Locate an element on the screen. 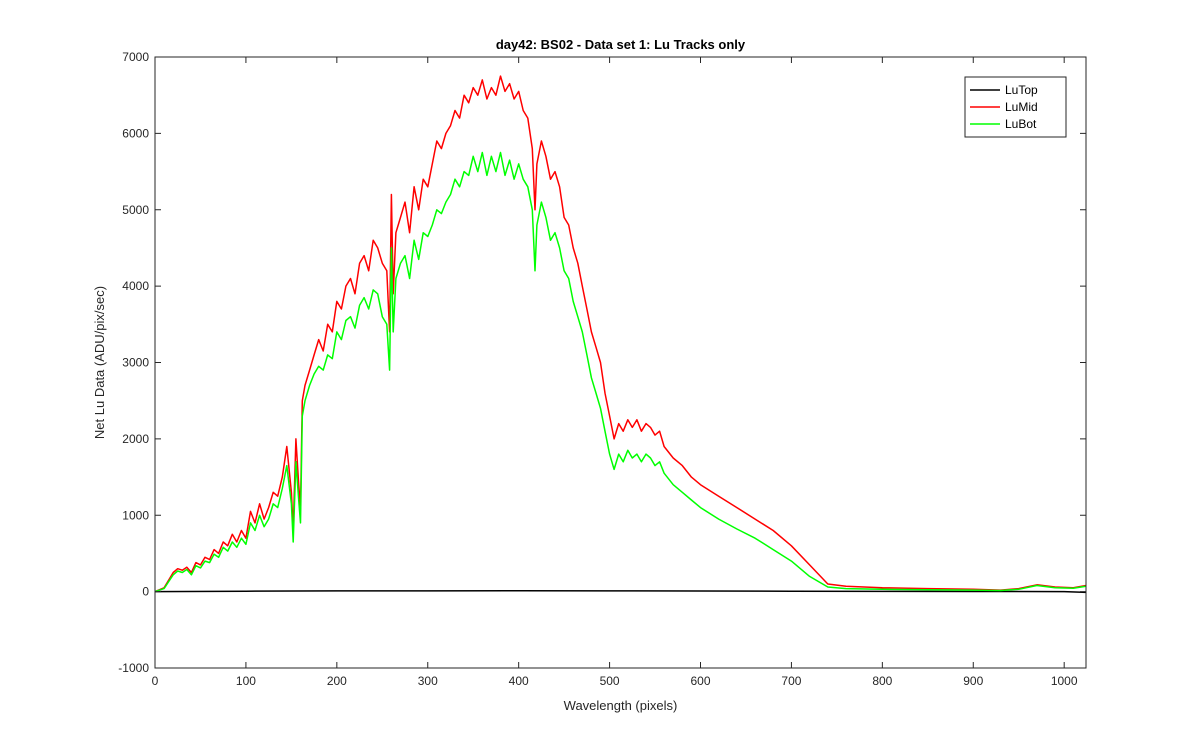  y-tick-label: 1000 is located at coordinates (135, 515).